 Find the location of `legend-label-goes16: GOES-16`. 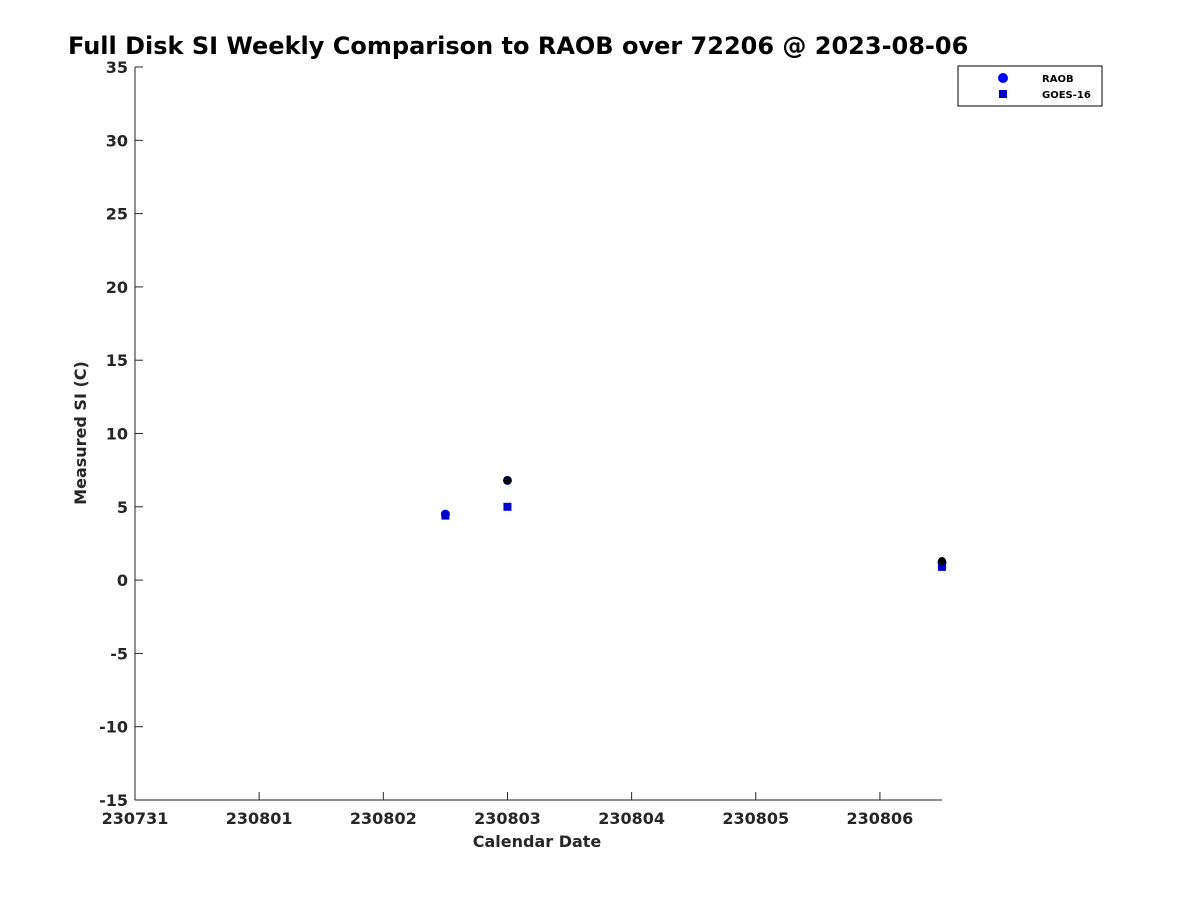

legend-label-goes16: GOES-16 is located at coordinates (1066, 95).